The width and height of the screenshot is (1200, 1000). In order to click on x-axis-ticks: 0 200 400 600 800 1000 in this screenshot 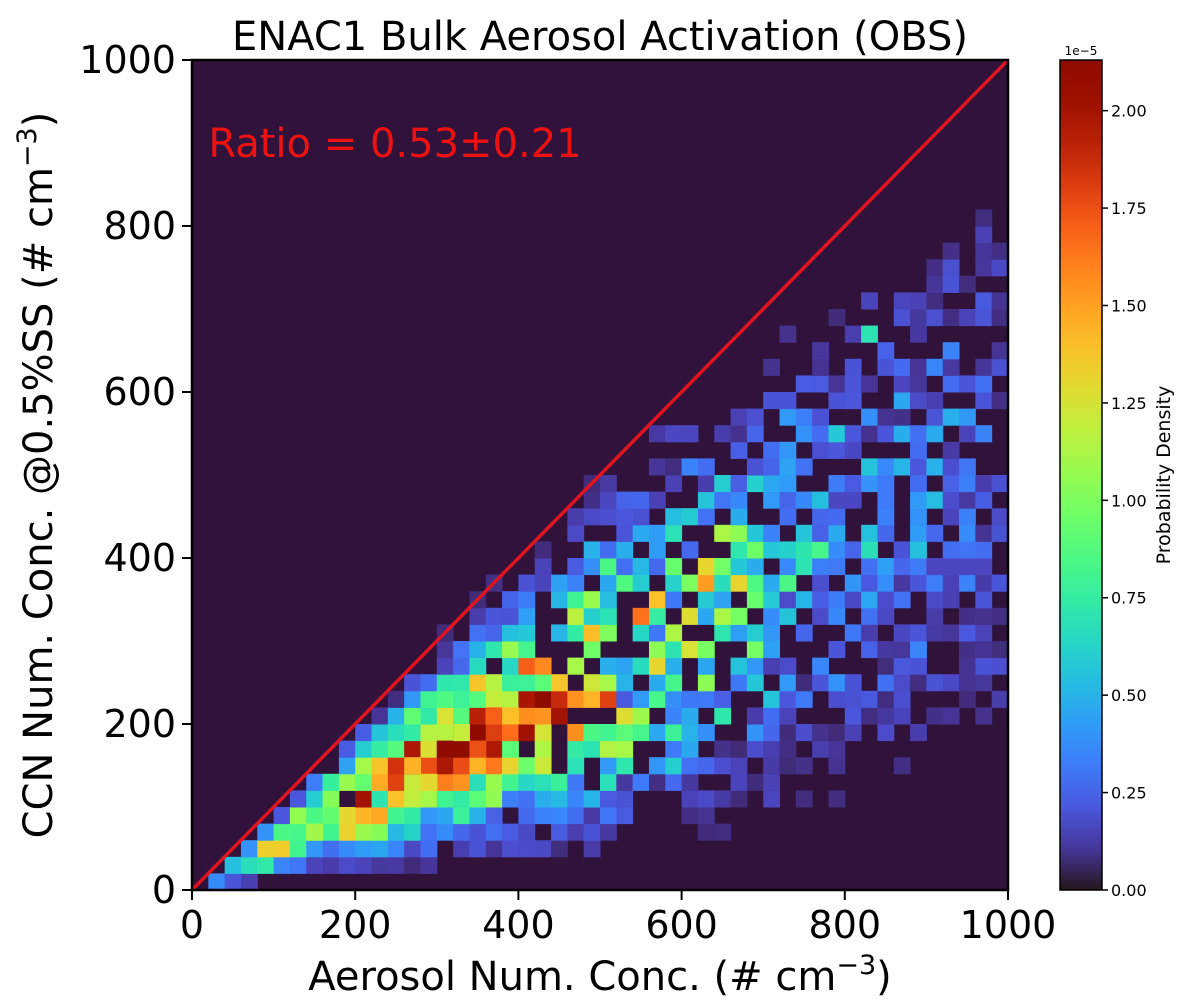, I will do `click(618, 918)`.